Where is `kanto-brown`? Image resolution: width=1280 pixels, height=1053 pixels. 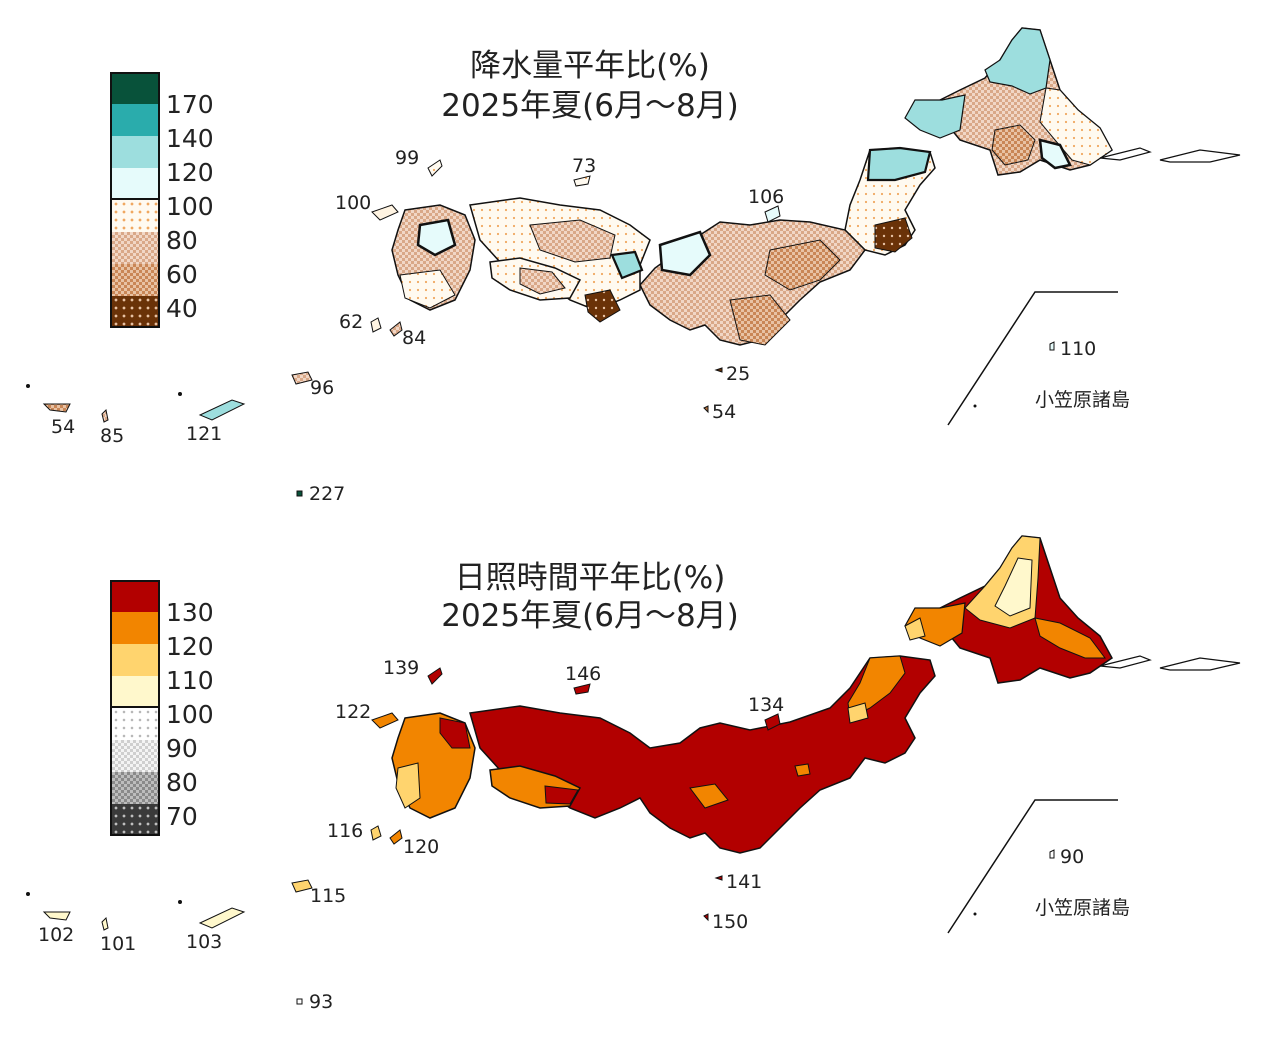
kanto-brown is located at coordinates (760, 320).